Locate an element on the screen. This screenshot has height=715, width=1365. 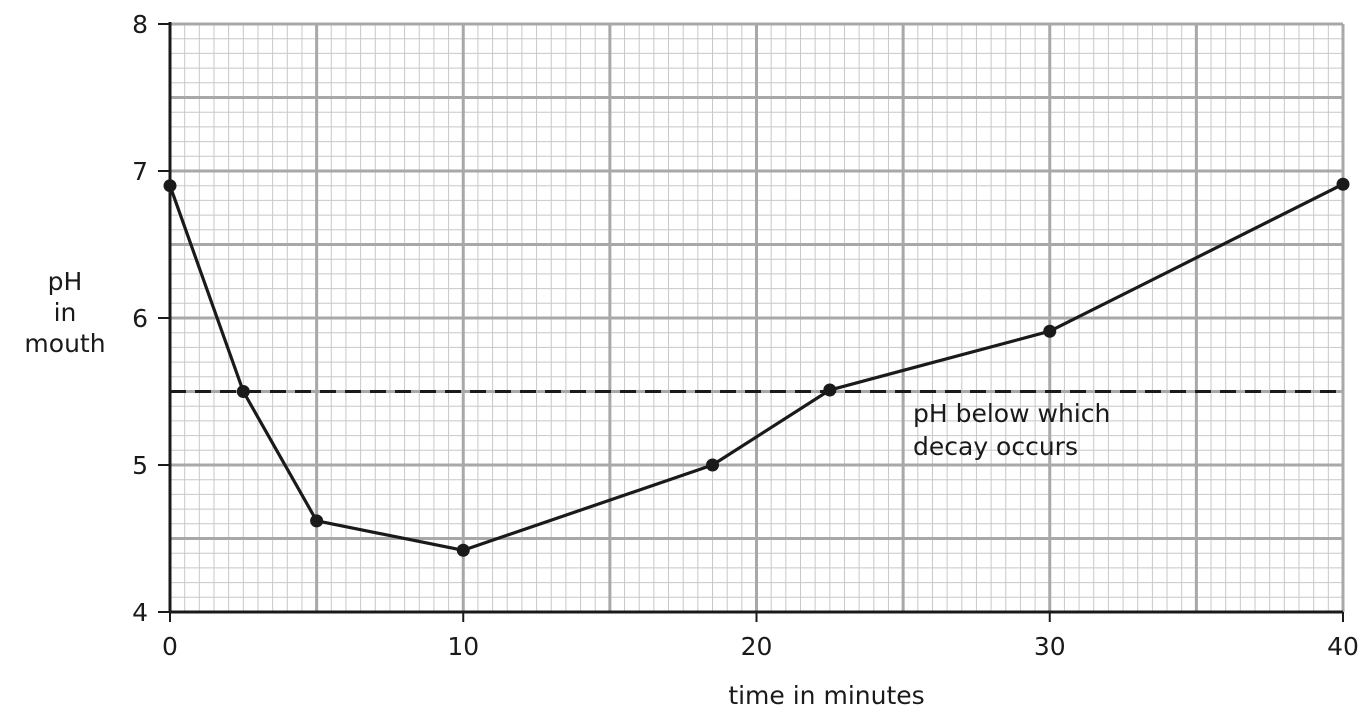
reference-line-label-line: pH below which is located at coordinates (1011, 413).